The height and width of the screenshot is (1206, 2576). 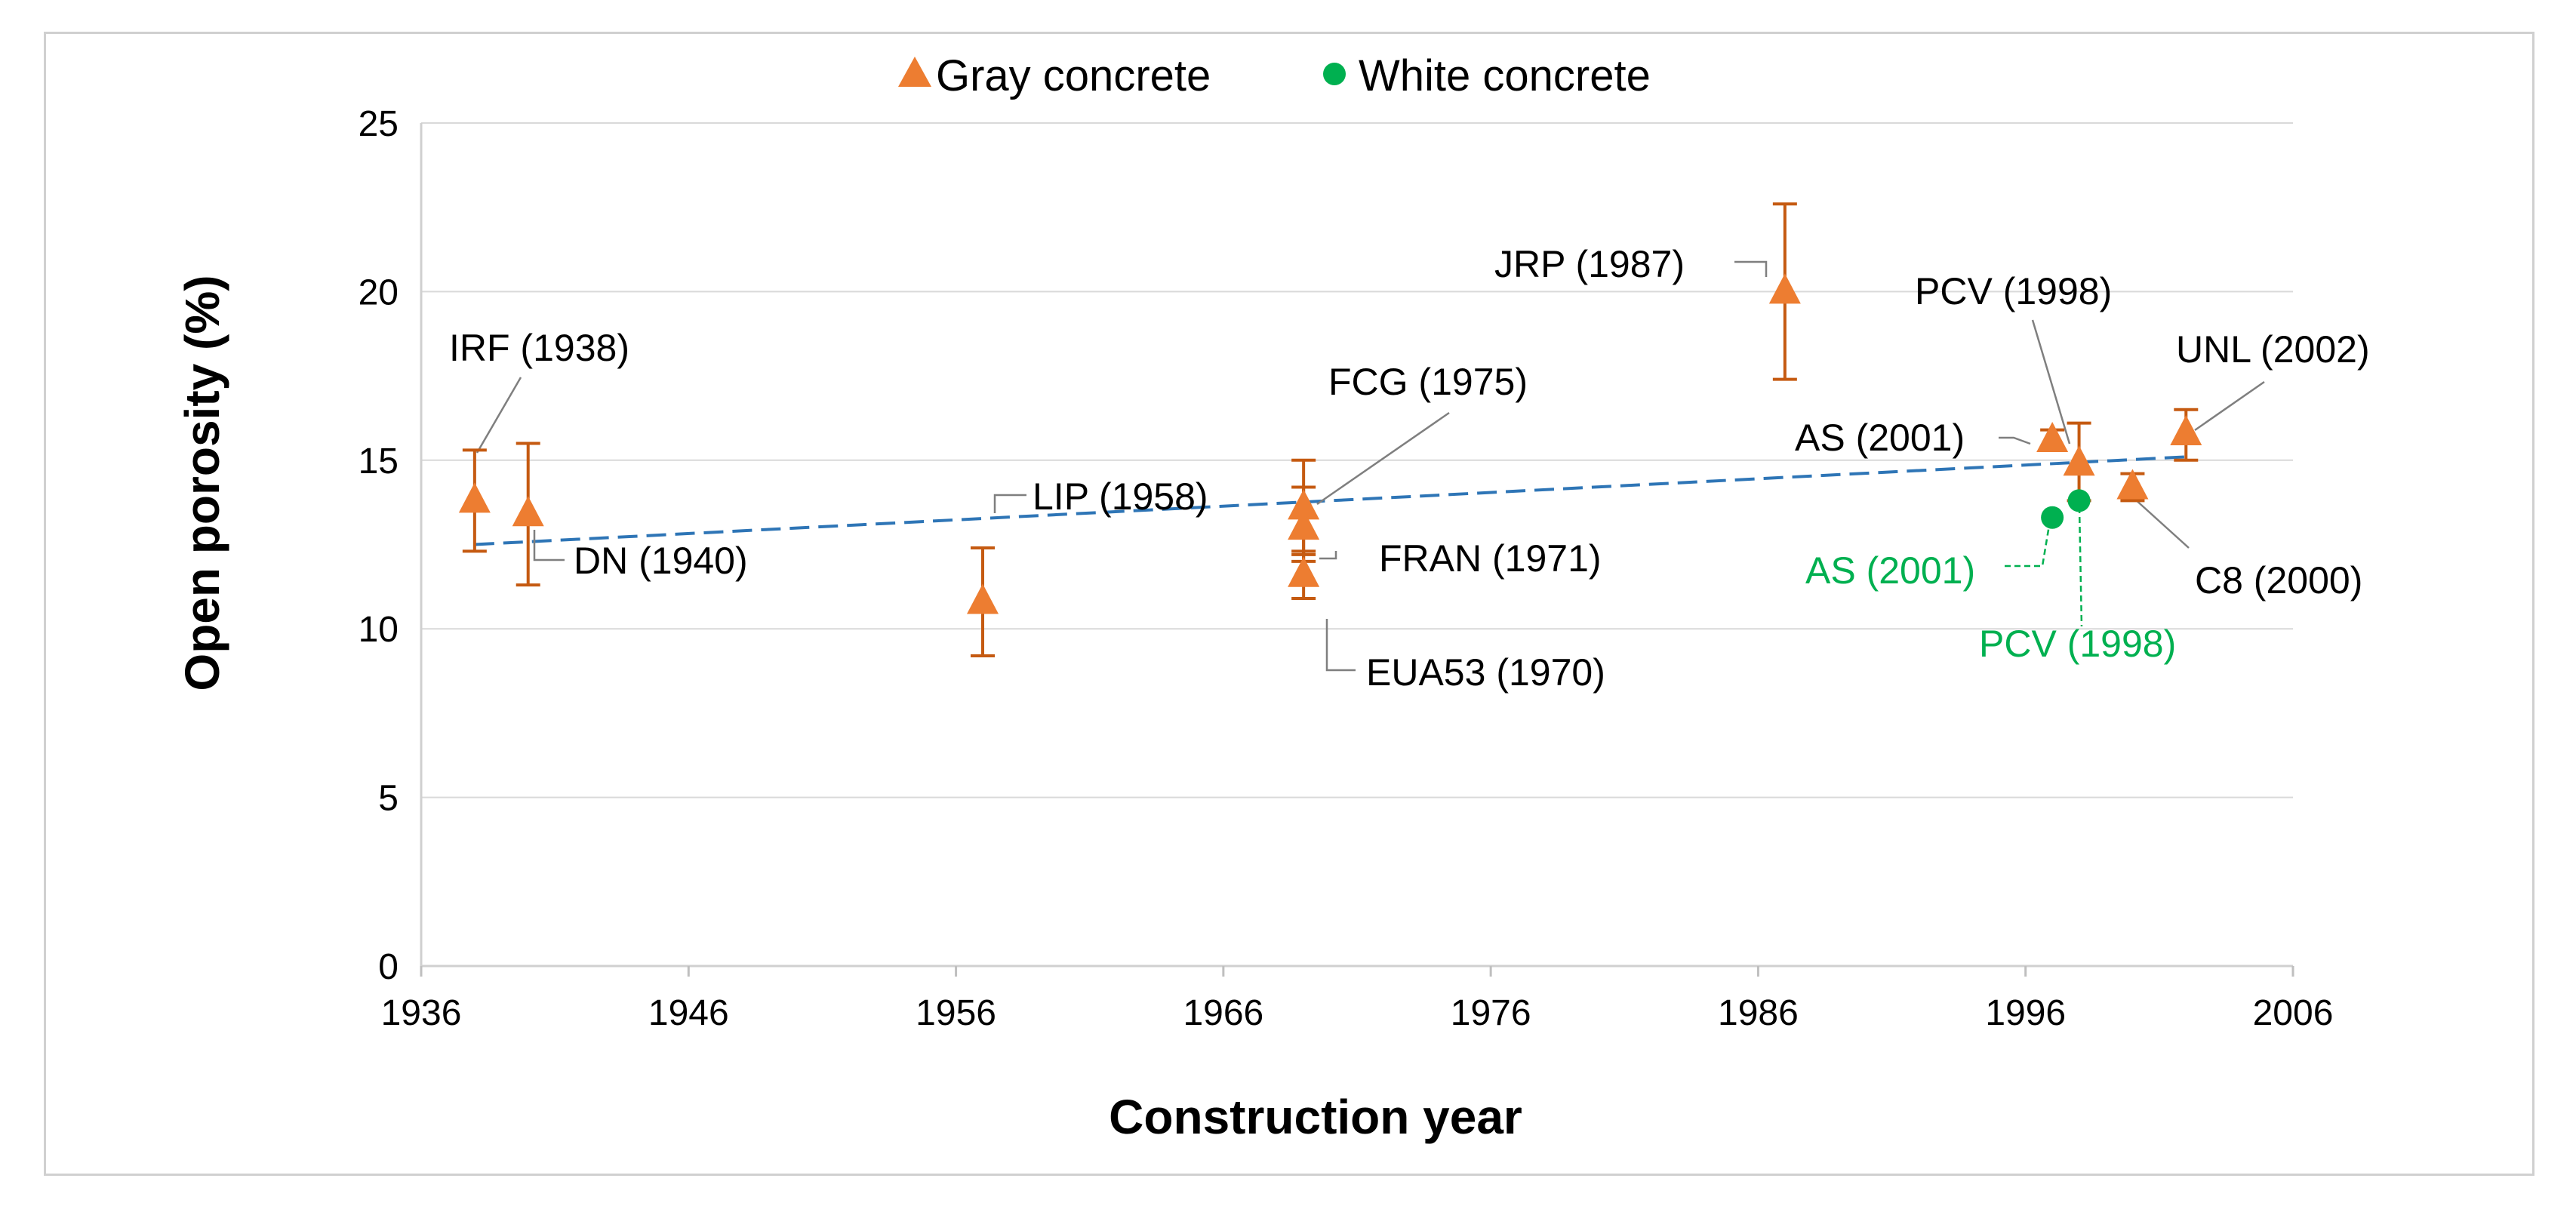 What do you see at coordinates (2293, 1013) in the screenshot?
I see `x-tick-label: 2006` at bounding box center [2293, 1013].